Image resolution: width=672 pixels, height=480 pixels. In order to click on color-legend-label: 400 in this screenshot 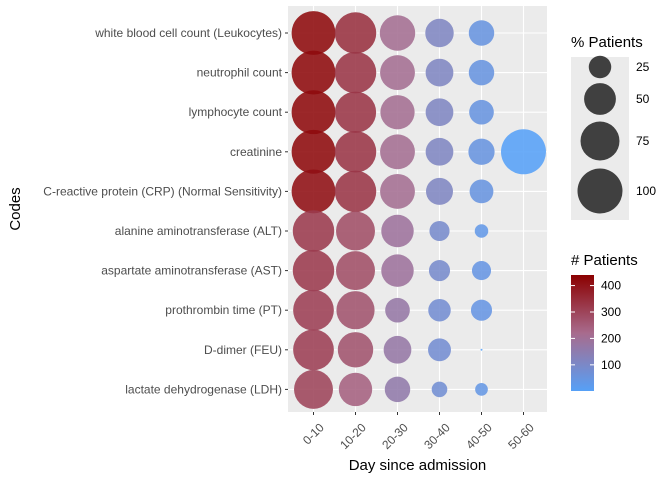, I will do `click(611, 286)`.